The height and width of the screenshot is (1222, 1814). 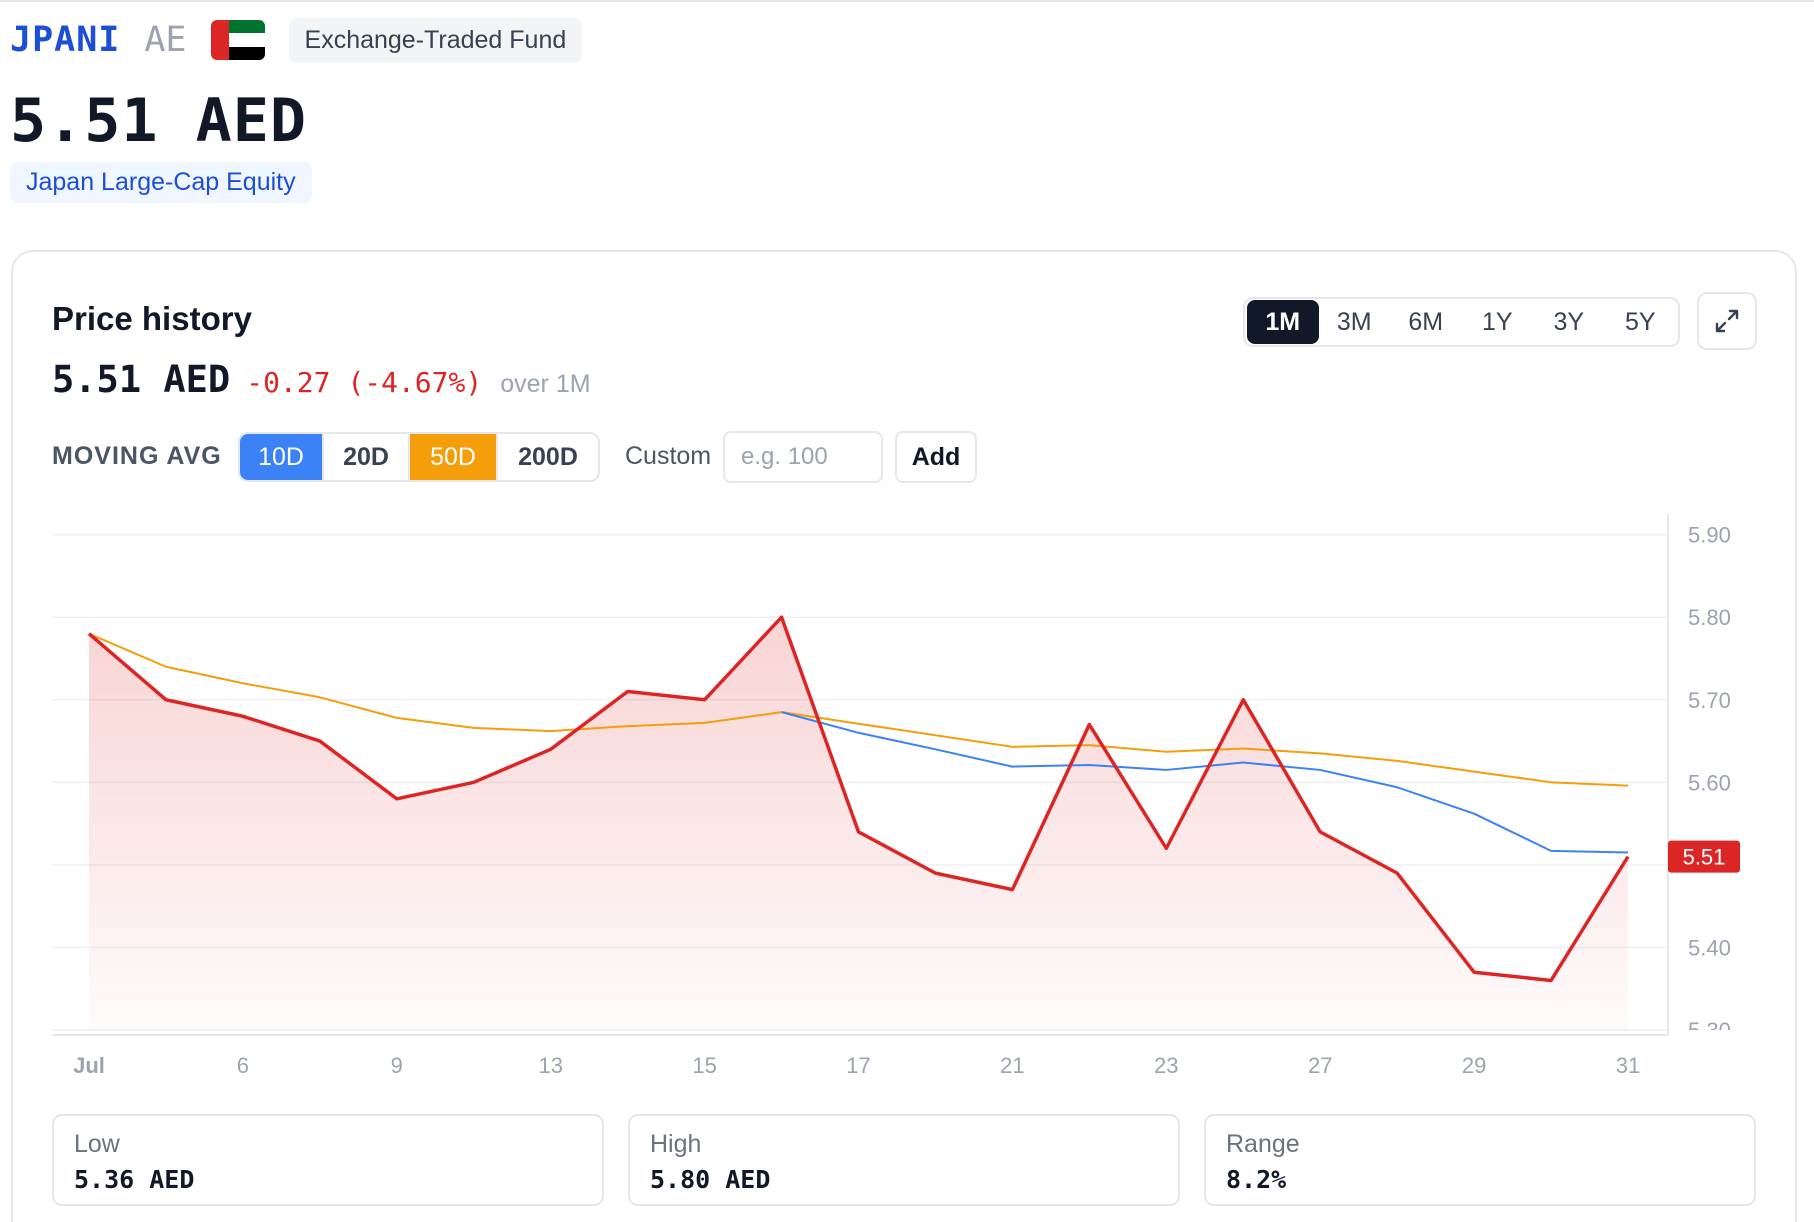 What do you see at coordinates (89, 1065) in the screenshot?
I see `x-tick-label: Jul` at bounding box center [89, 1065].